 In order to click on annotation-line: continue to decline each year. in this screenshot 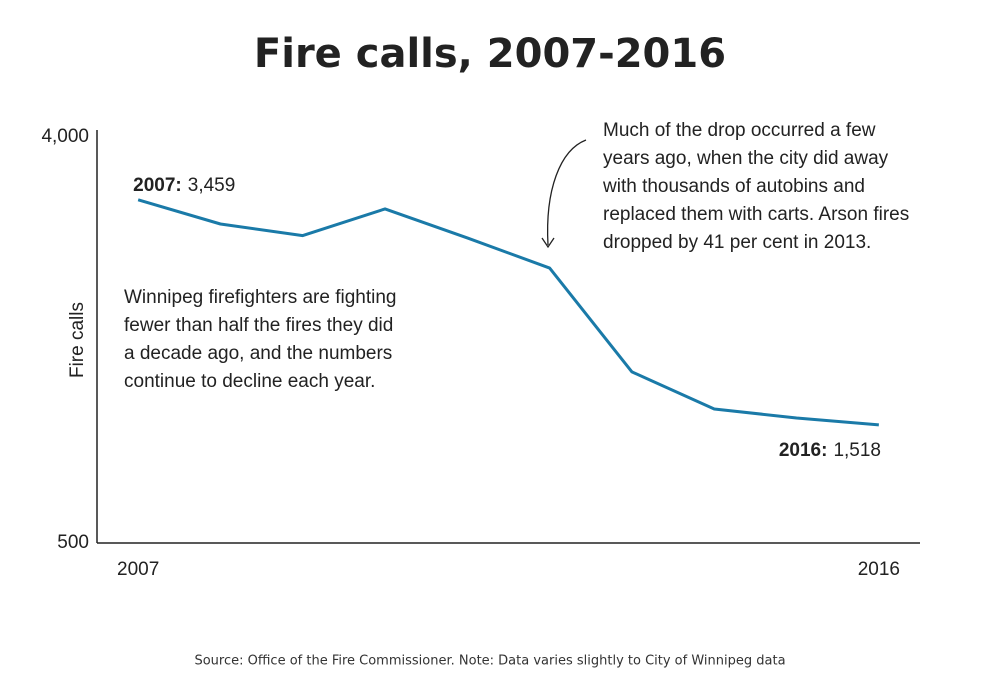, I will do `click(249, 381)`.